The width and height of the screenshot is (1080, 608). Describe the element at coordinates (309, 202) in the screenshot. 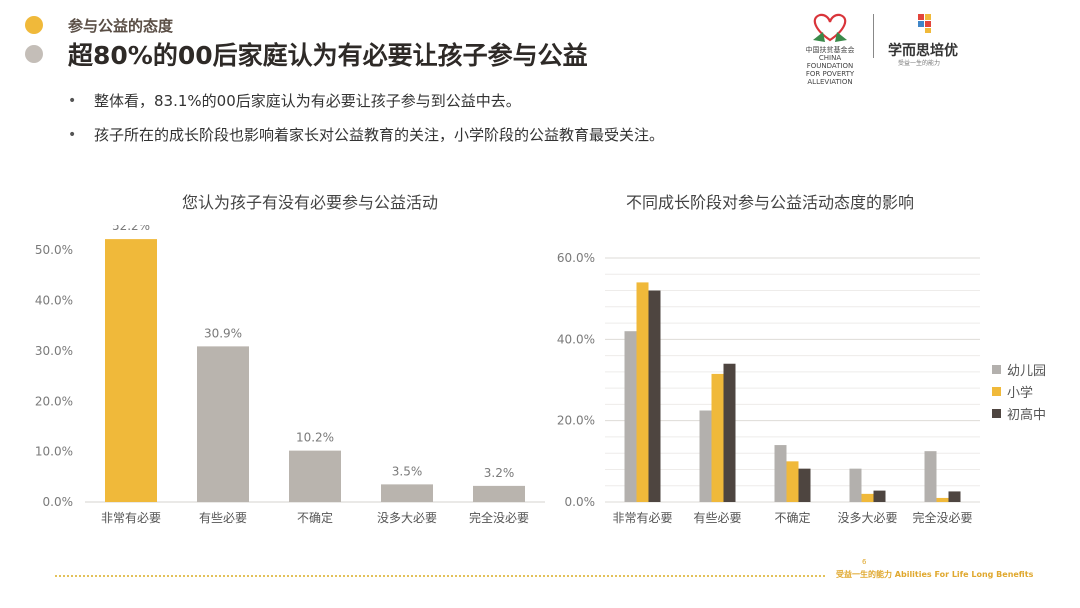

I see `chart1-title: 您认为孩子有没有必要参与公益活动` at that location.